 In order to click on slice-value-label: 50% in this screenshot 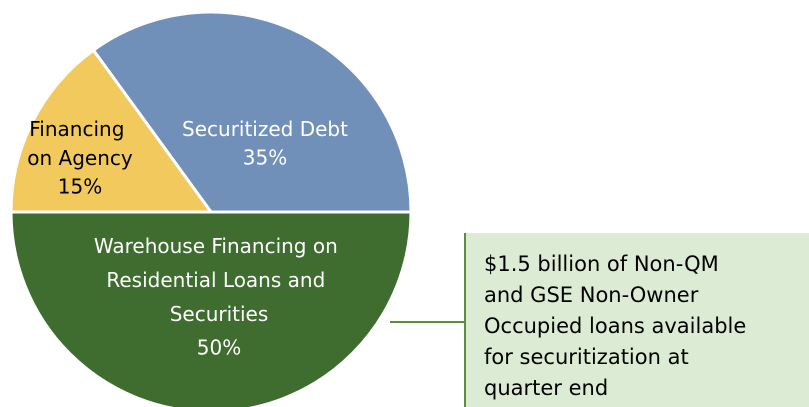, I will do `click(219, 348)`.